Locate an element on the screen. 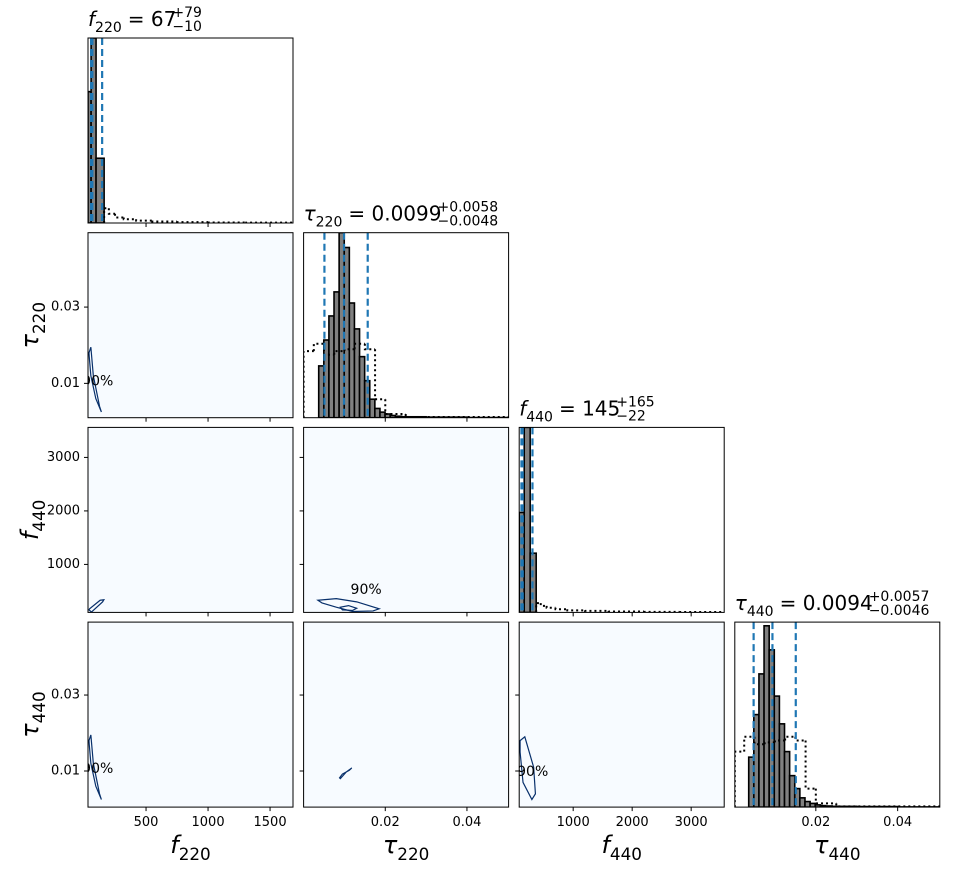 Image resolution: width=954 pixels, height=874 pixels. y-axis-label: f440 is located at coordinates (32, 520).